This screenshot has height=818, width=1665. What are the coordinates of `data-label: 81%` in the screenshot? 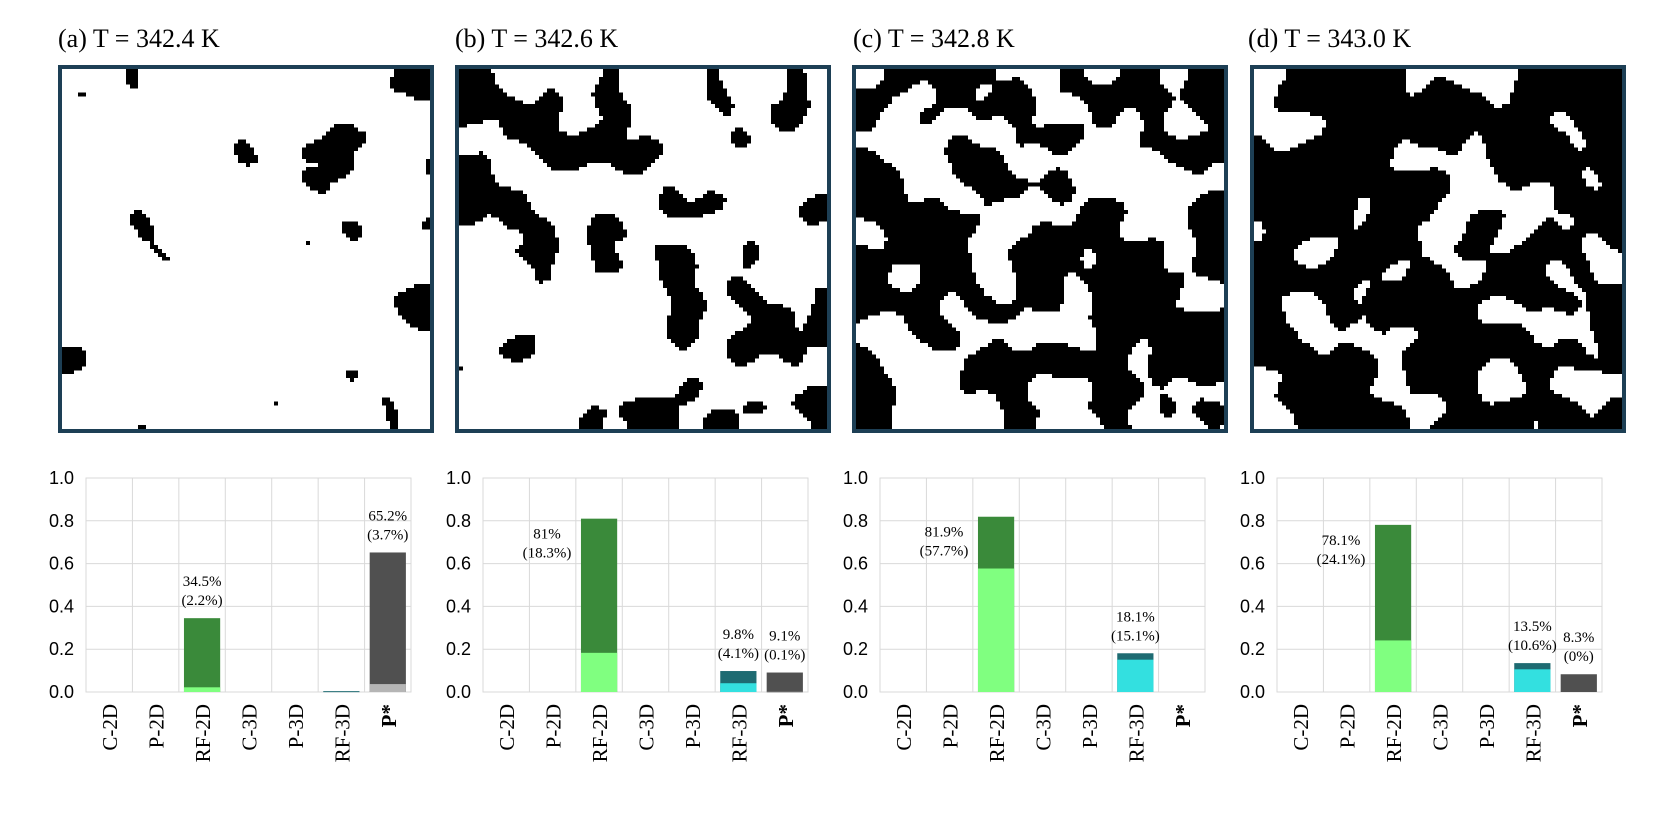 It's located at (547, 535).